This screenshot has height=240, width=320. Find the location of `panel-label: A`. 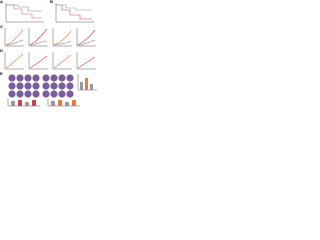

panel-label: A is located at coordinates (1, 2).